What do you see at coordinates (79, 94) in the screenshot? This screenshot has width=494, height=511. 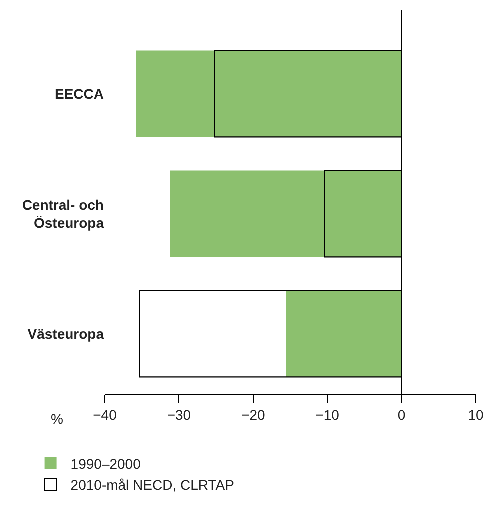 I see `y-tick-label: EECCA` at bounding box center [79, 94].